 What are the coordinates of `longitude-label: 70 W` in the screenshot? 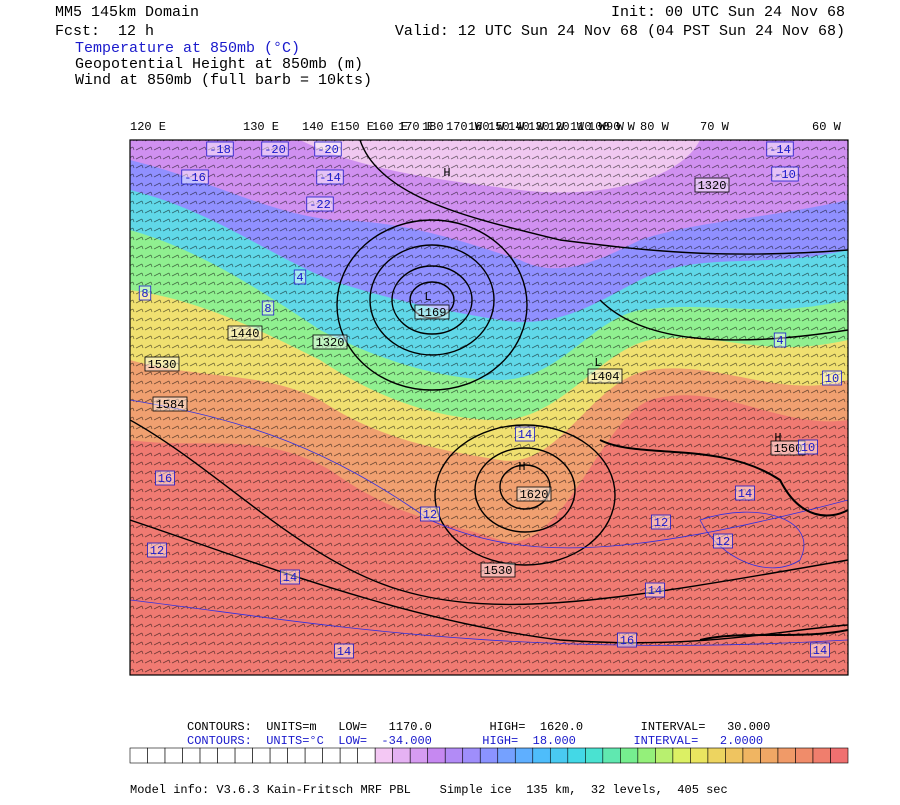 It's located at (715, 127).